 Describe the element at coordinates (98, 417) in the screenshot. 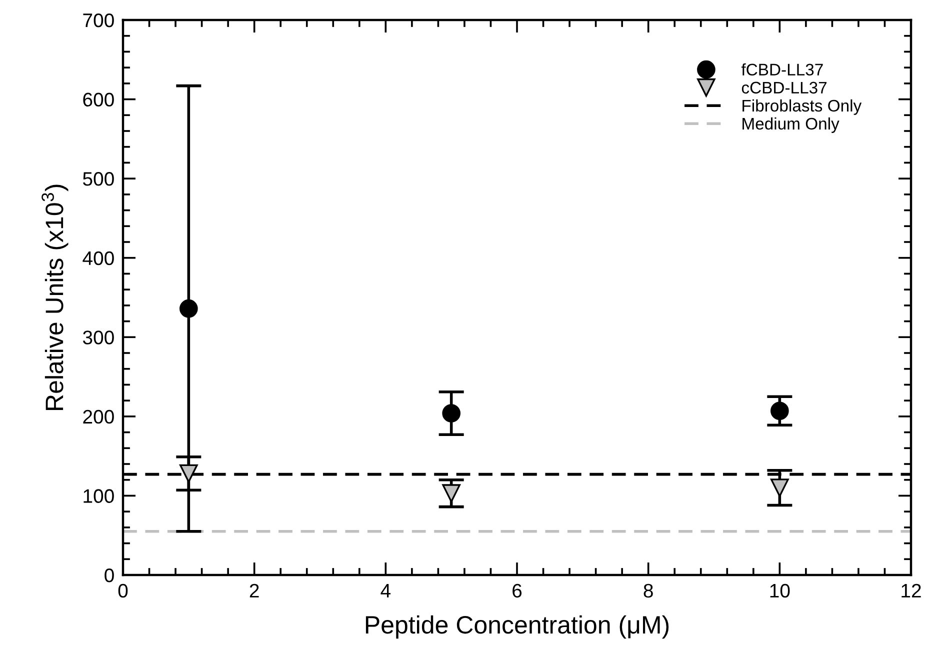

I see `y-tick-label: 200` at that location.